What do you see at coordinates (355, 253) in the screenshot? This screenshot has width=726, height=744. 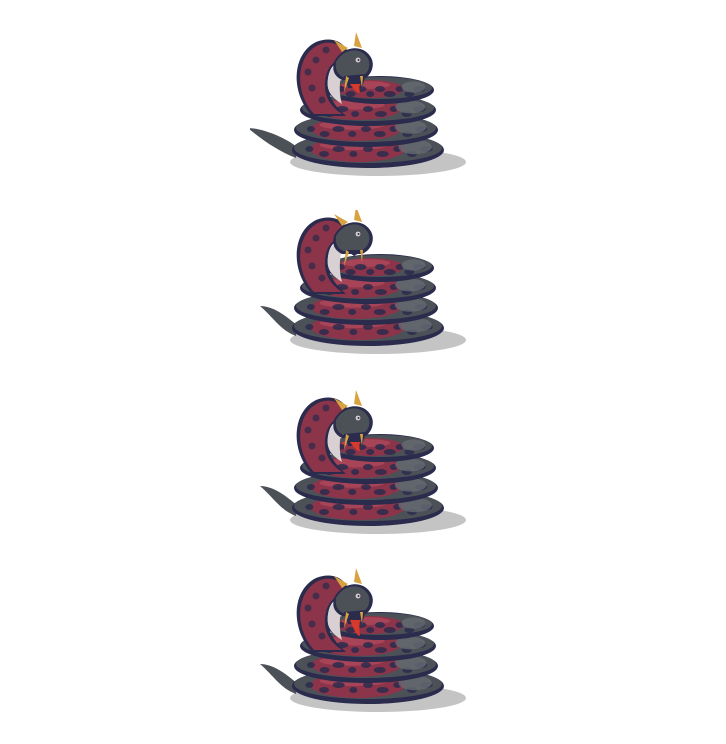 I see `mouth` at bounding box center [355, 253].